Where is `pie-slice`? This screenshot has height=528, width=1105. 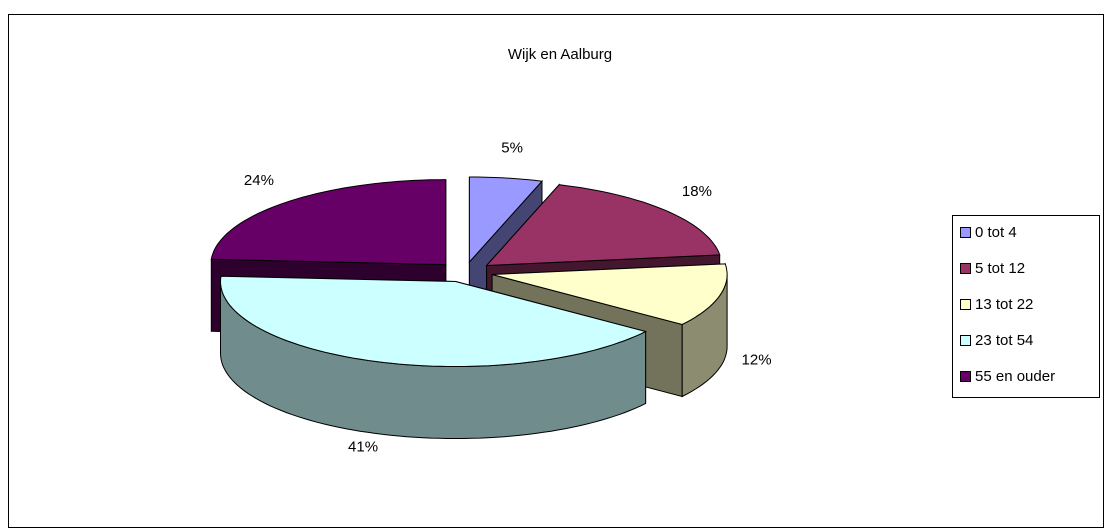 pie-slice is located at coordinates (433, 357).